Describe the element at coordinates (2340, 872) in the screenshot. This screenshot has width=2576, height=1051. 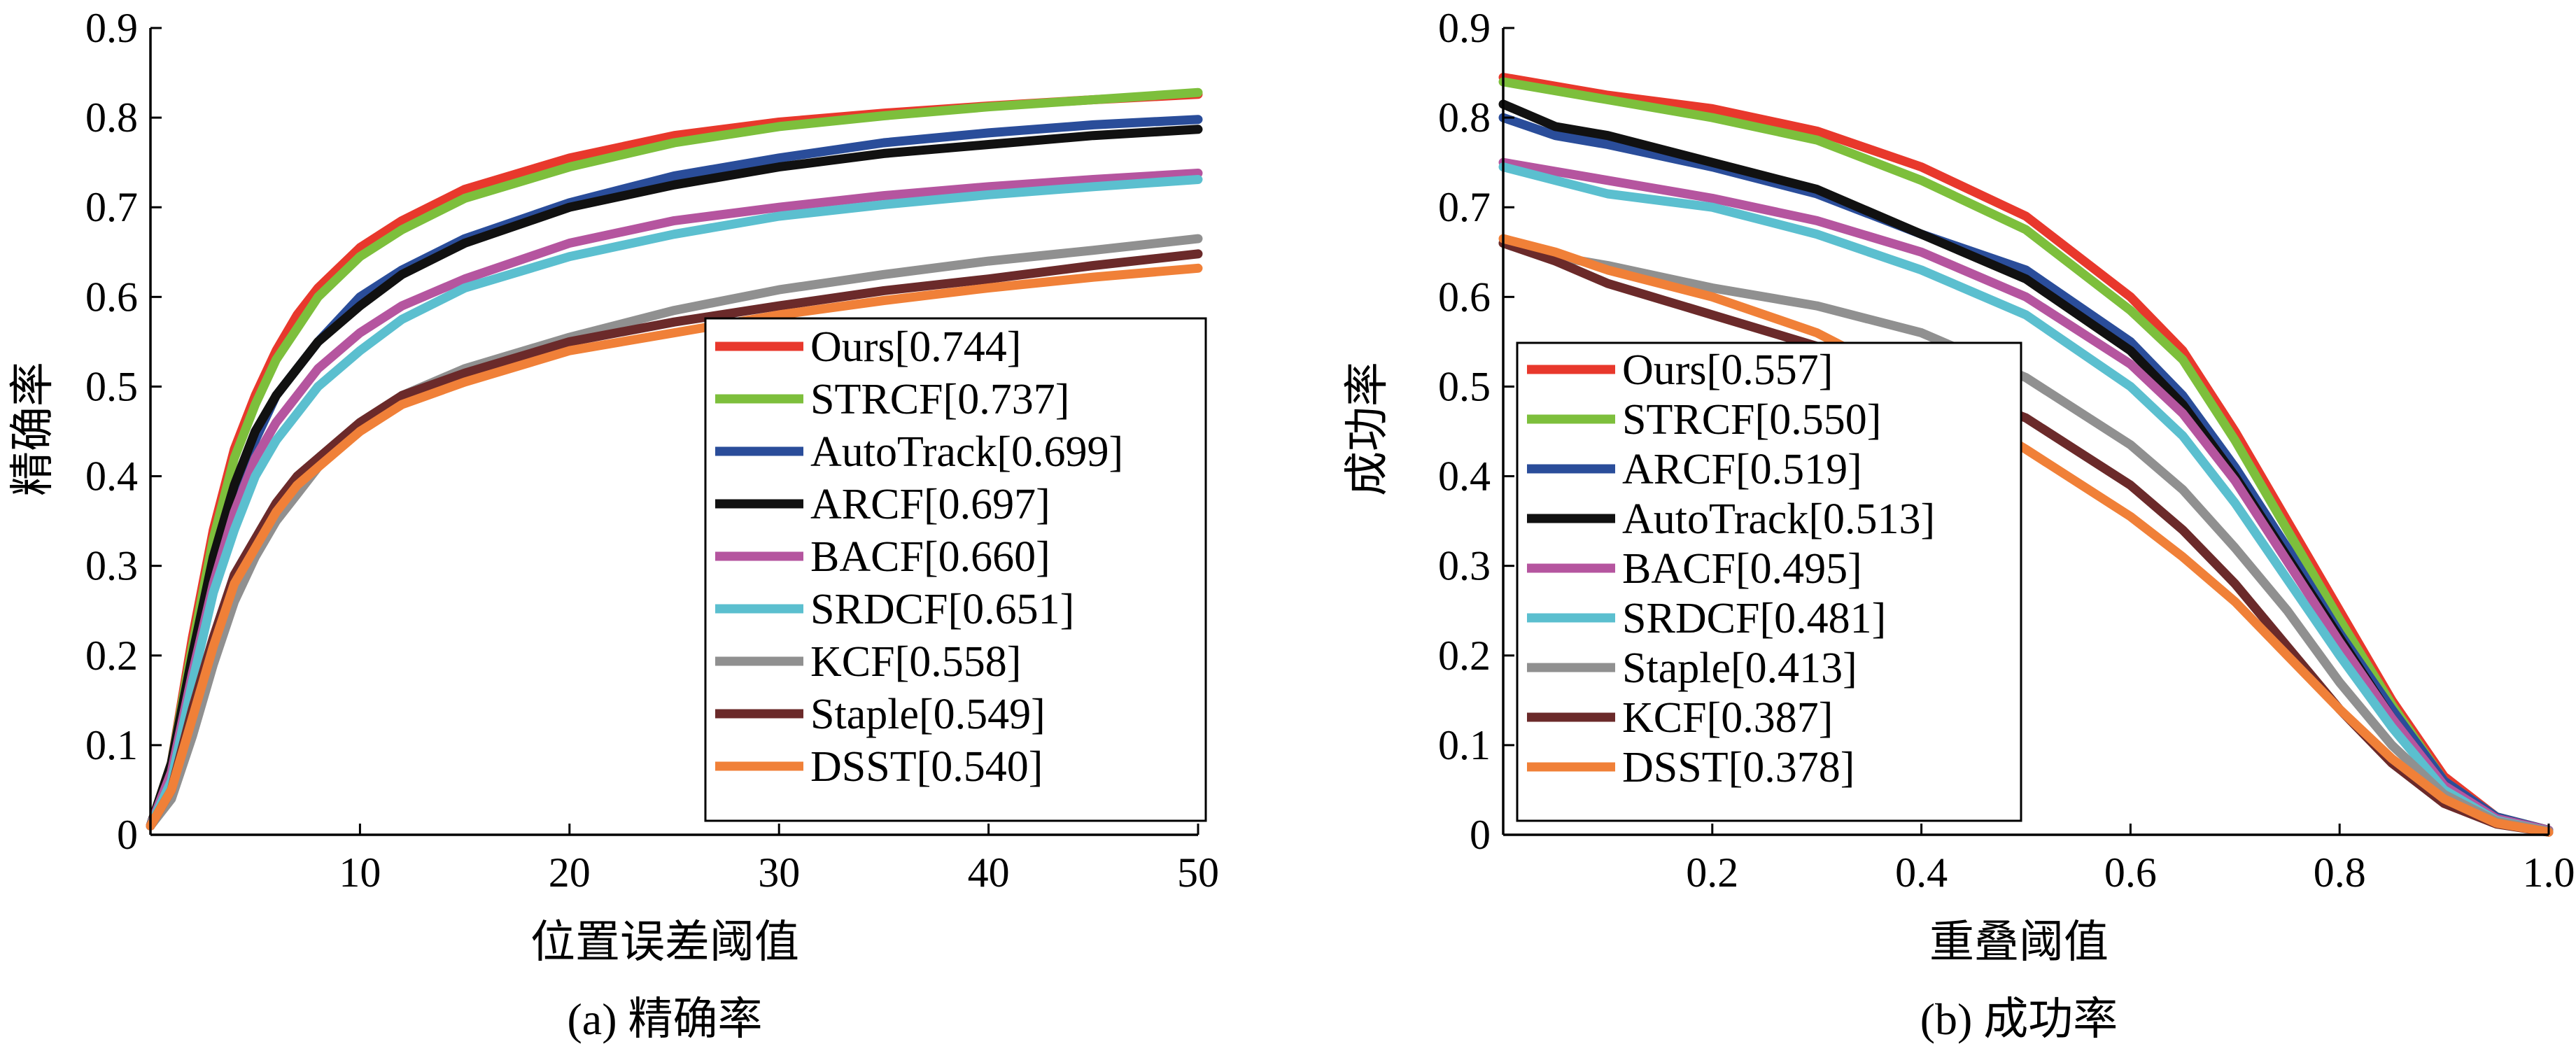
I see `success-x-tick-label: 0.8` at that location.